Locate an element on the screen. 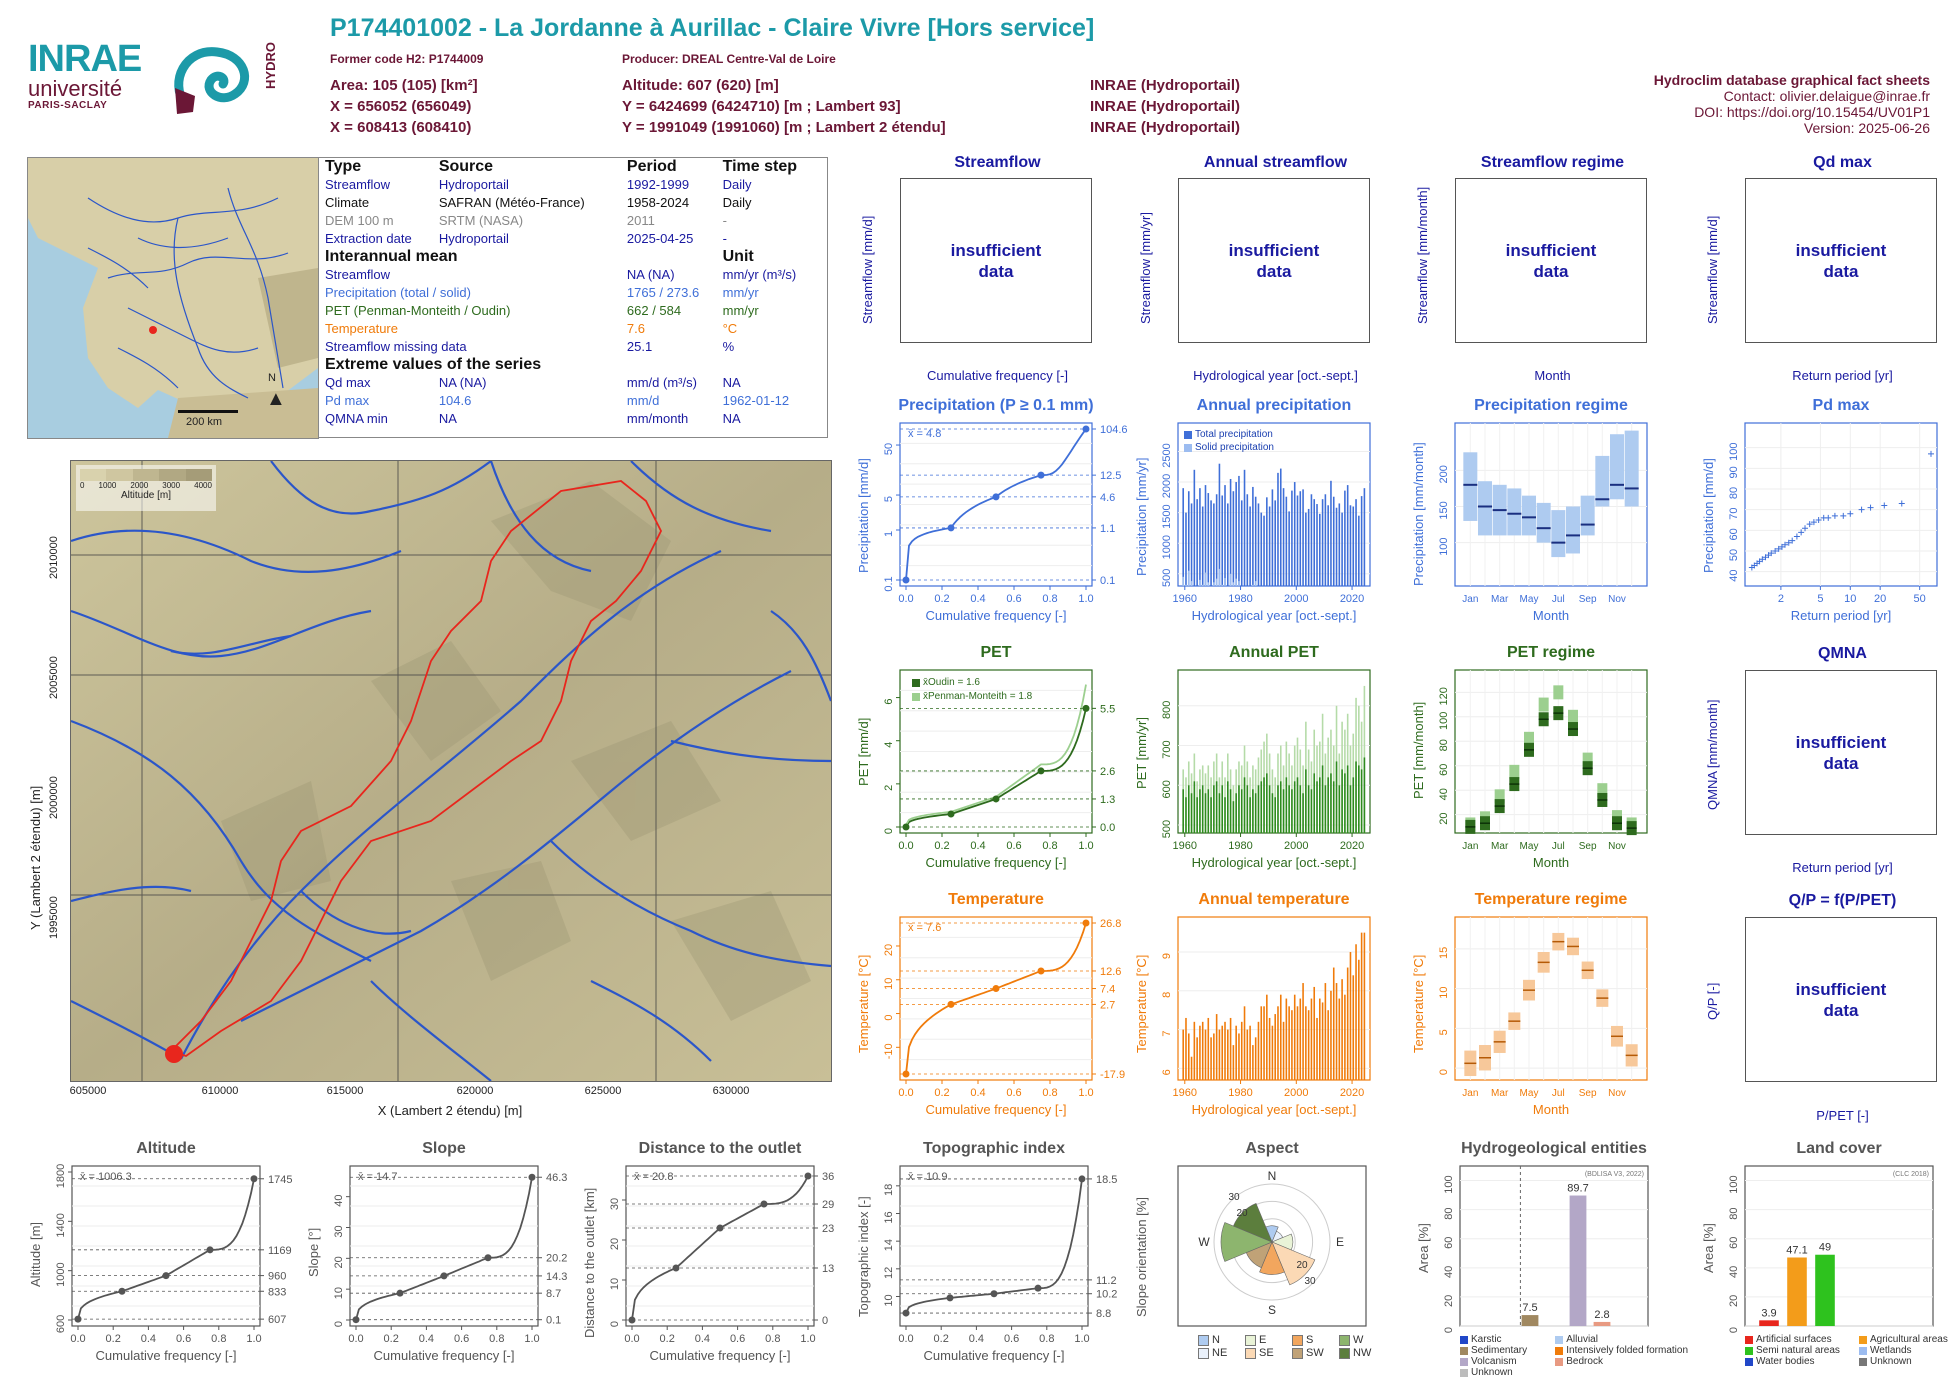 Image resolution: width=1960 pixels, height=1386 pixels. doi-link: DOI: https://doi.org/10.15454/UV01P1 is located at coordinates (1812, 112).